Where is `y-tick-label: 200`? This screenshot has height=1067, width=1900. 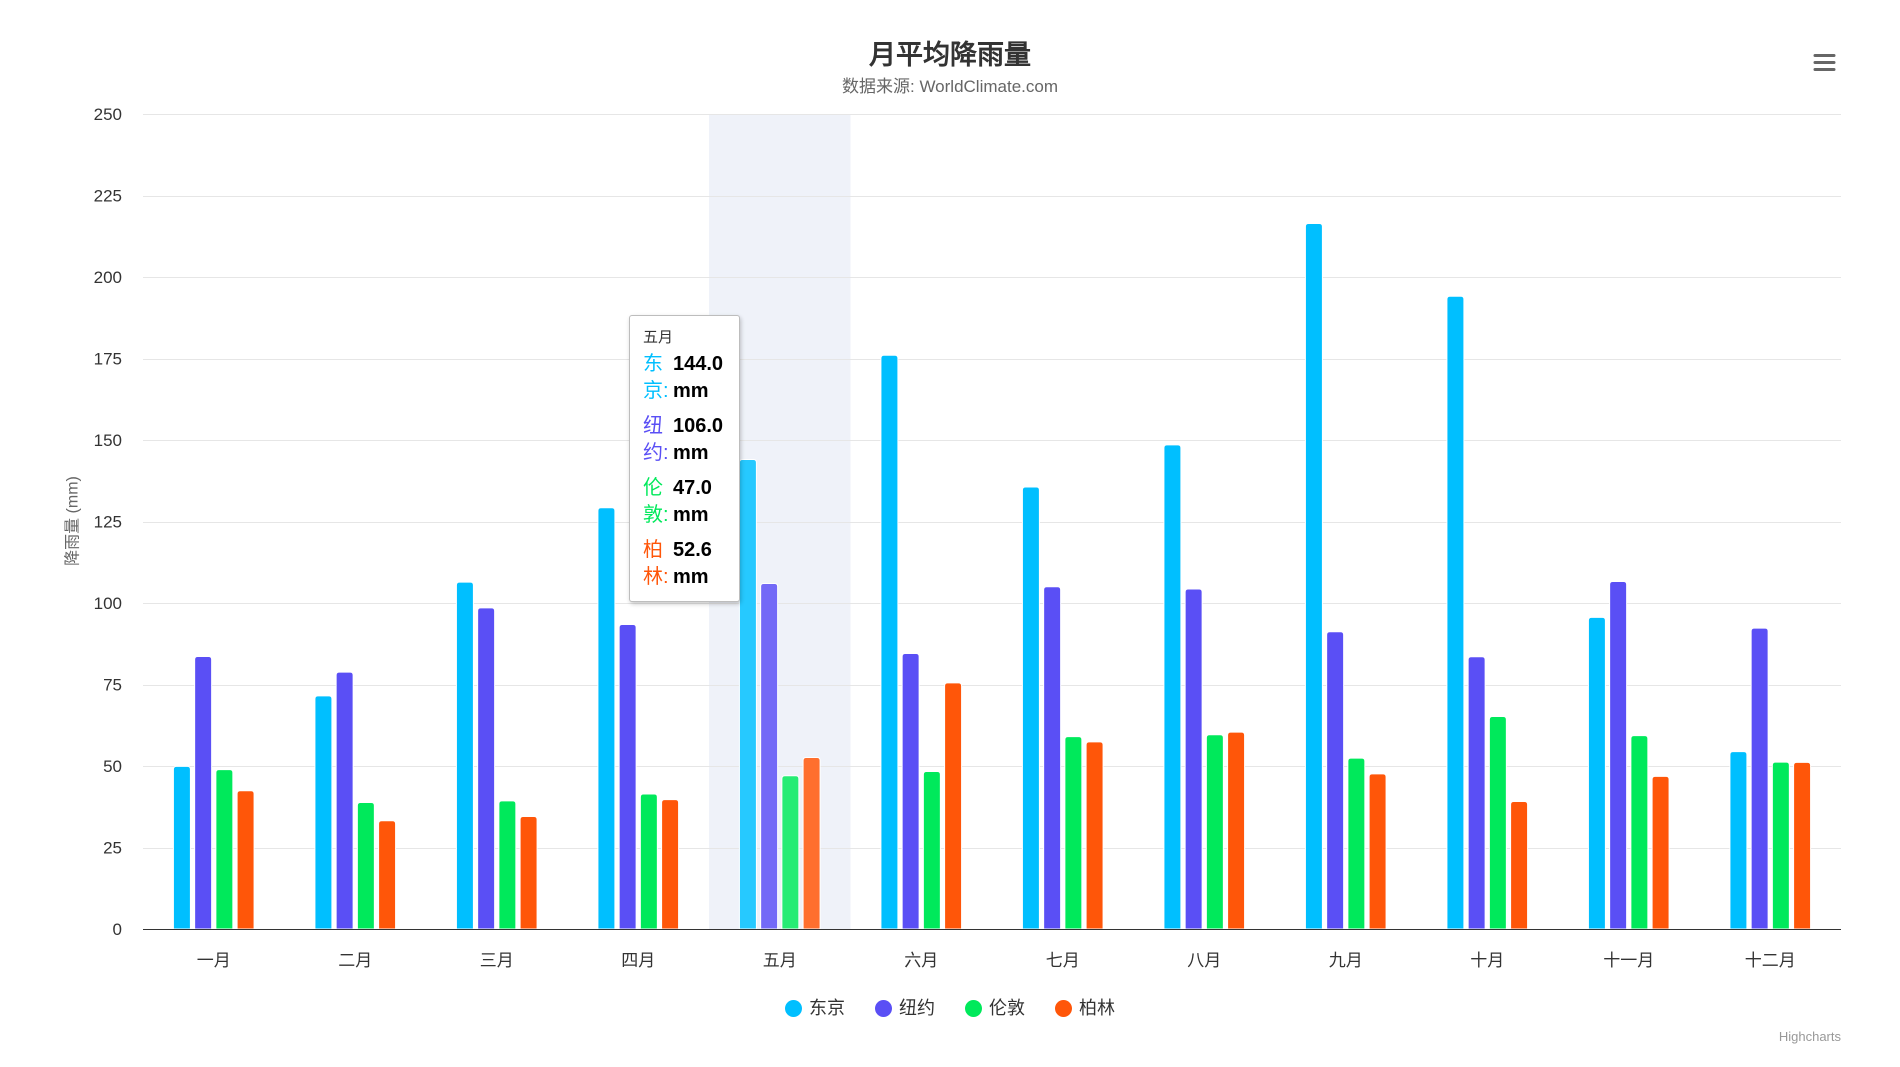
y-tick-label: 200 is located at coordinates (108, 277).